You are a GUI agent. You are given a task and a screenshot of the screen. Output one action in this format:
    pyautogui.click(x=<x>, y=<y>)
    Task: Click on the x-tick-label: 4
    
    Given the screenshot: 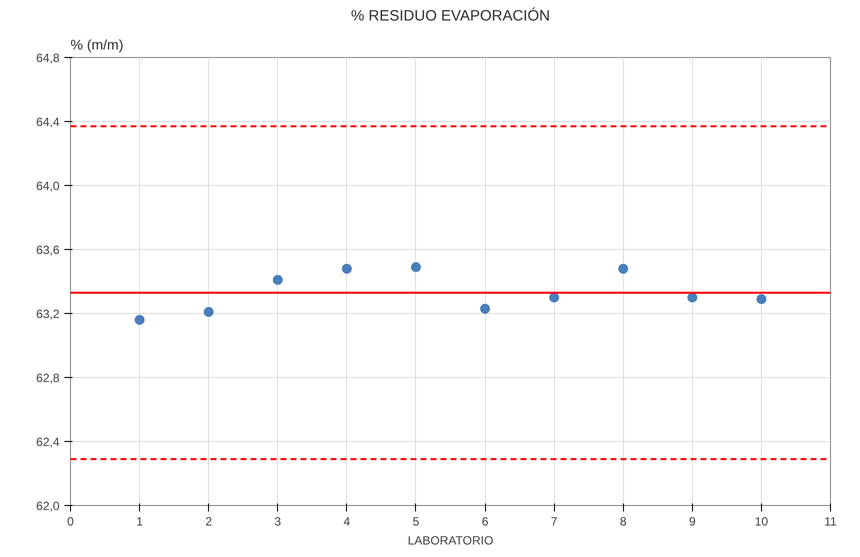 What is the action you would take?
    pyautogui.click(x=347, y=521)
    